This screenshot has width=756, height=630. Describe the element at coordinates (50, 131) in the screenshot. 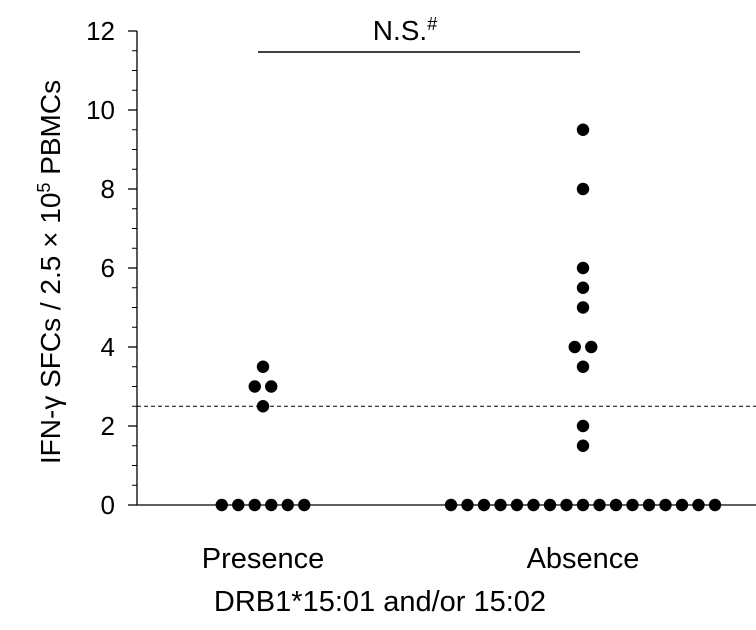

I see `y-axis-title-tail: PBMCs` at that location.